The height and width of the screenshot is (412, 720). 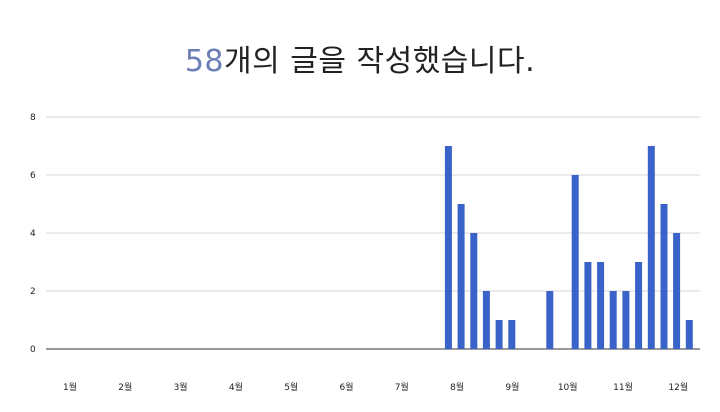 What do you see at coordinates (125, 387) in the screenshot?
I see `x-month-label: 2월` at bounding box center [125, 387].